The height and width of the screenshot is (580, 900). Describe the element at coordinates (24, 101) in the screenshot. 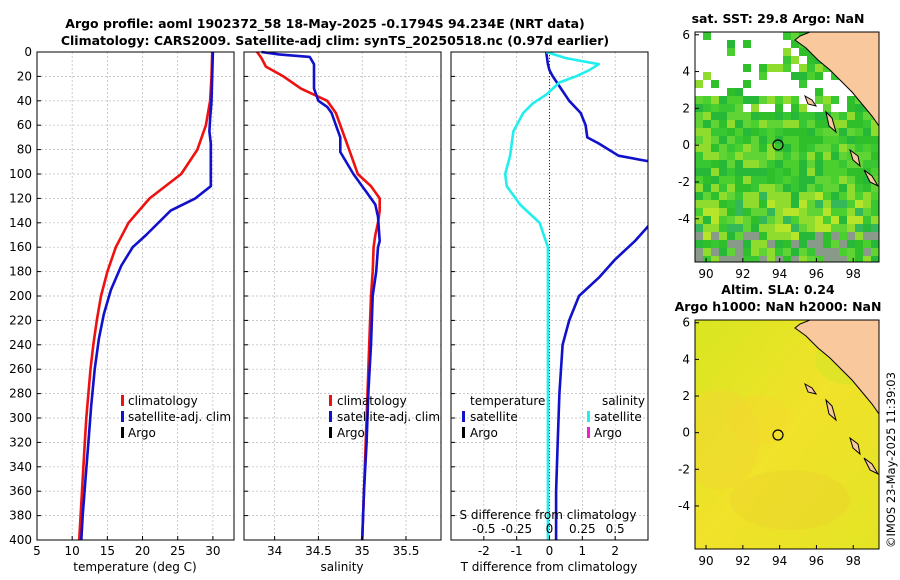

I see `y-tick-label: 40` at that location.